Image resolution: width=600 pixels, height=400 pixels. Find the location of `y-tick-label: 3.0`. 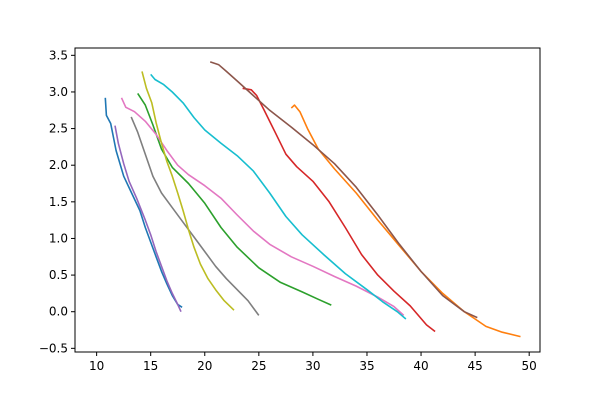

y-tick-label: 3.0 is located at coordinates (58, 92).